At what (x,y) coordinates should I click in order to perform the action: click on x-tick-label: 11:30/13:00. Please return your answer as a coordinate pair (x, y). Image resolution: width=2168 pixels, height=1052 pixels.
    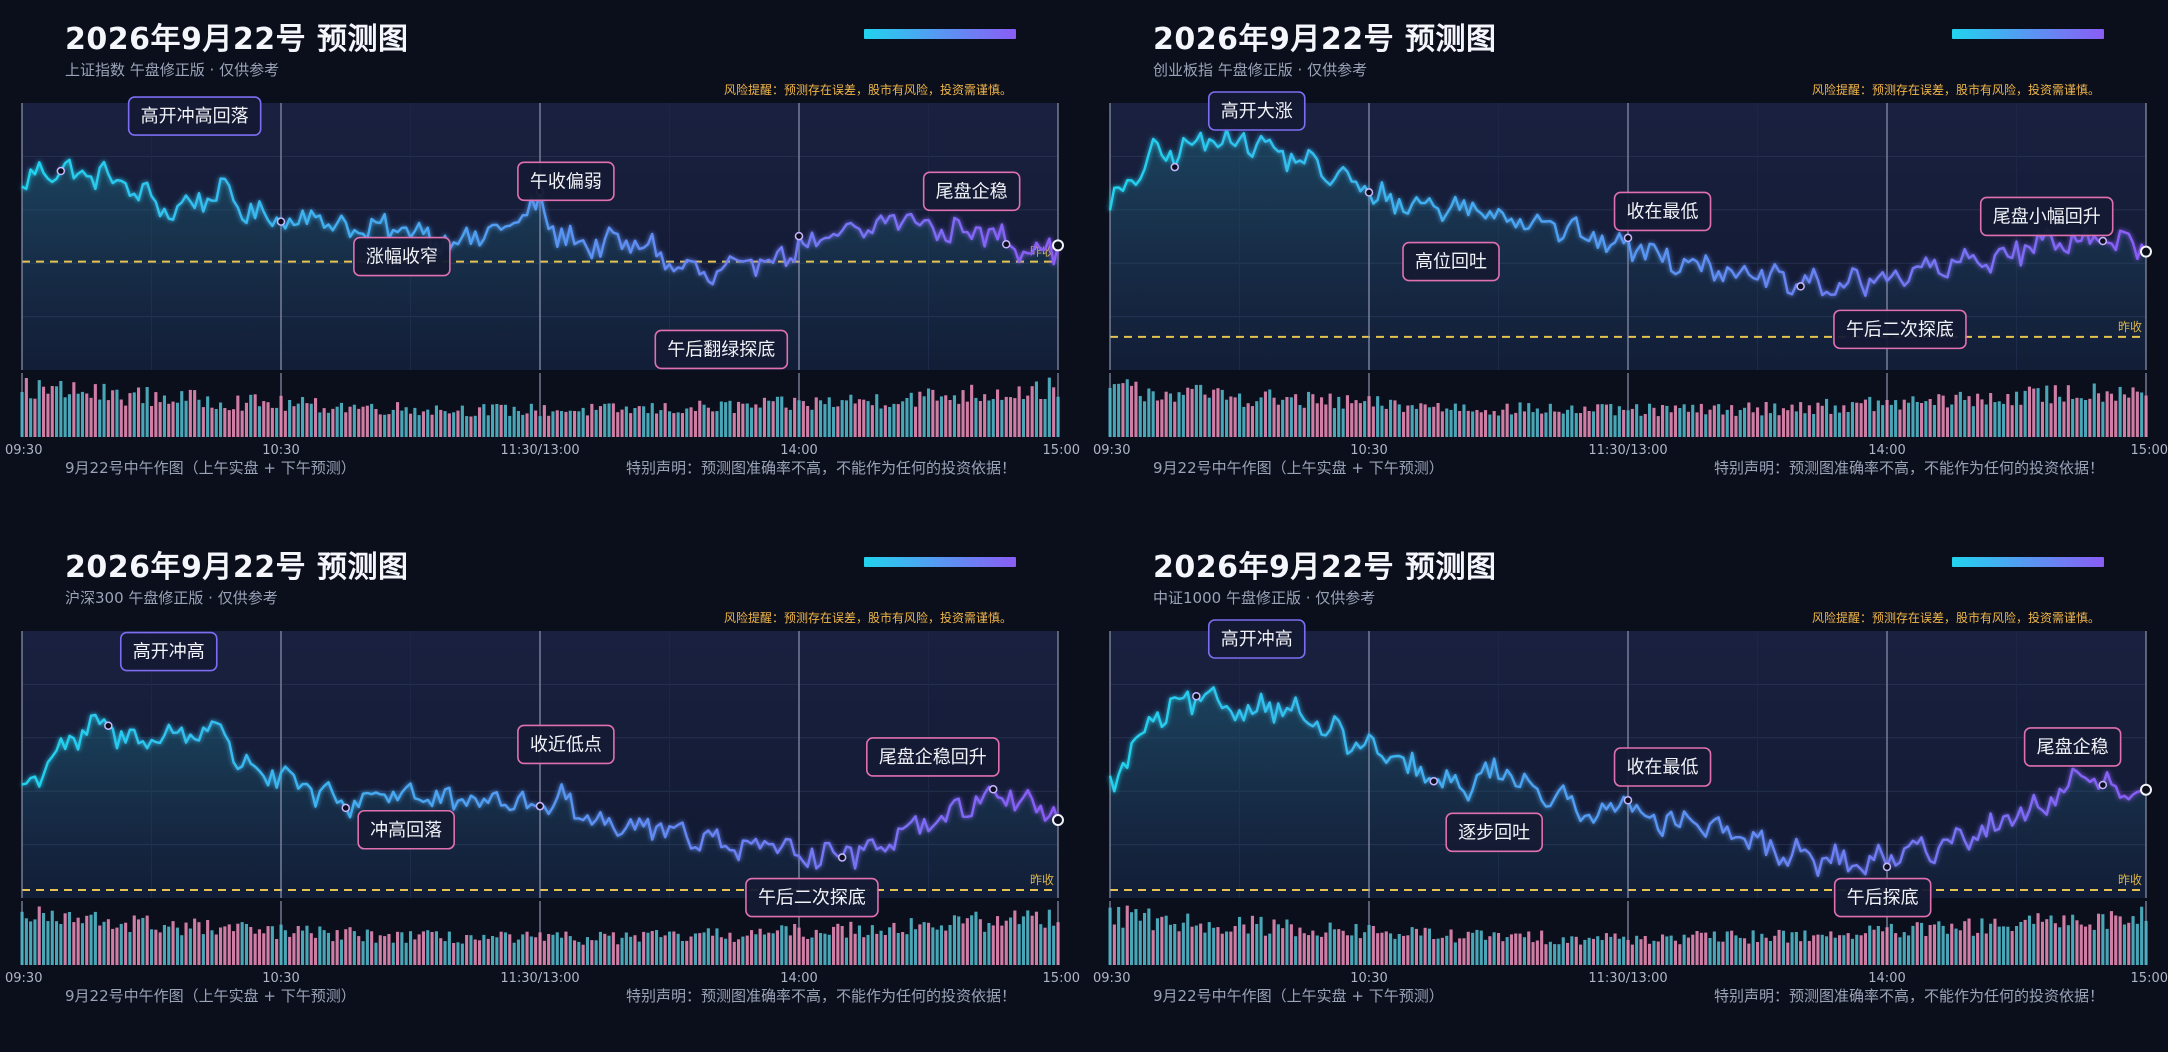
    Looking at the image, I should click on (539, 450).